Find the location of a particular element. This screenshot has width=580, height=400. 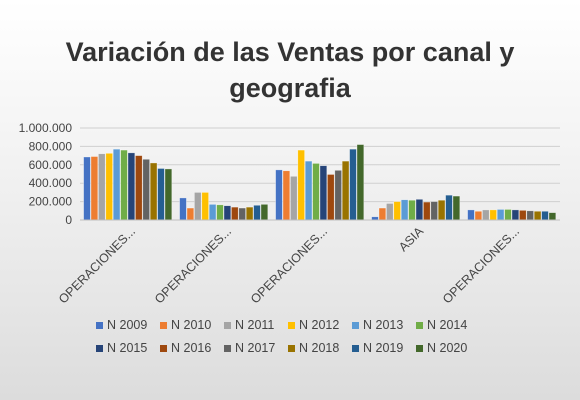

legend-label: N 2013 is located at coordinates (383, 325).